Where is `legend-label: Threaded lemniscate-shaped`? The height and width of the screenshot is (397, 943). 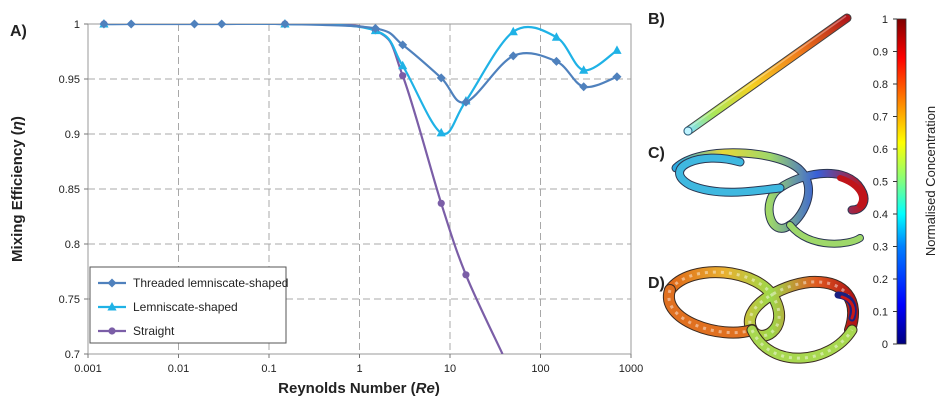
legend-label: Threaded lemniscate-shaped is located at coordinates (210, 283).